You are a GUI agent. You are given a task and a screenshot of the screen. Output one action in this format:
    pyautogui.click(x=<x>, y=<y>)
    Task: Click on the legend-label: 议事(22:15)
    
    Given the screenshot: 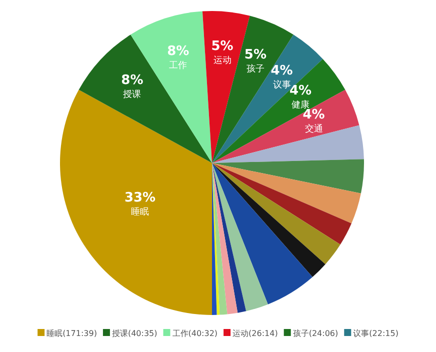 What is the action you would take?
    pyautogui.click(x=375, y=333)
    